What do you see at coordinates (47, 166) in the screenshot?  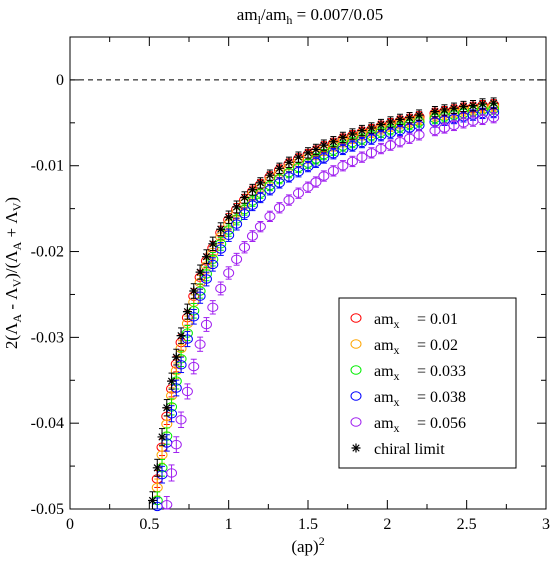 I see `y-tick-label: -0.01` at bounding box center [47, 166].